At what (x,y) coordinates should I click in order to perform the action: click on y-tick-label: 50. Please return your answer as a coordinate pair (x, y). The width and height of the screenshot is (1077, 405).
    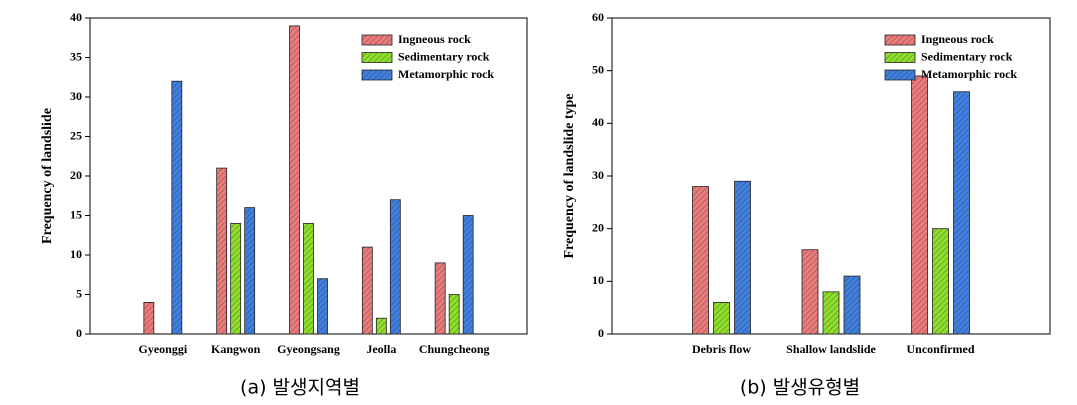
    Looking at the image, I should click on (598, 69).